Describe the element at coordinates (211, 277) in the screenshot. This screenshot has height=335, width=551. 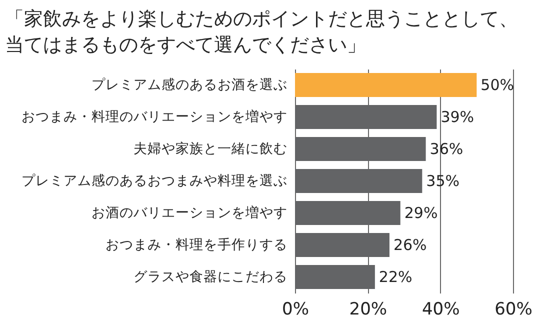
I see `y-tick-label: グラスや食器にこだわる` at that location.